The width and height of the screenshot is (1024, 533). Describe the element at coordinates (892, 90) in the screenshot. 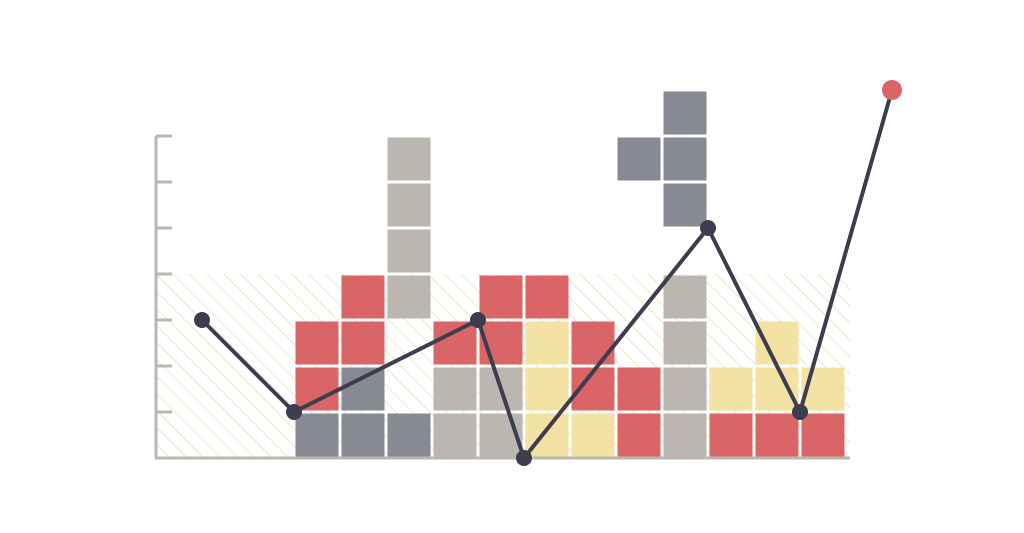

I see `series-point-highlight` at that location.